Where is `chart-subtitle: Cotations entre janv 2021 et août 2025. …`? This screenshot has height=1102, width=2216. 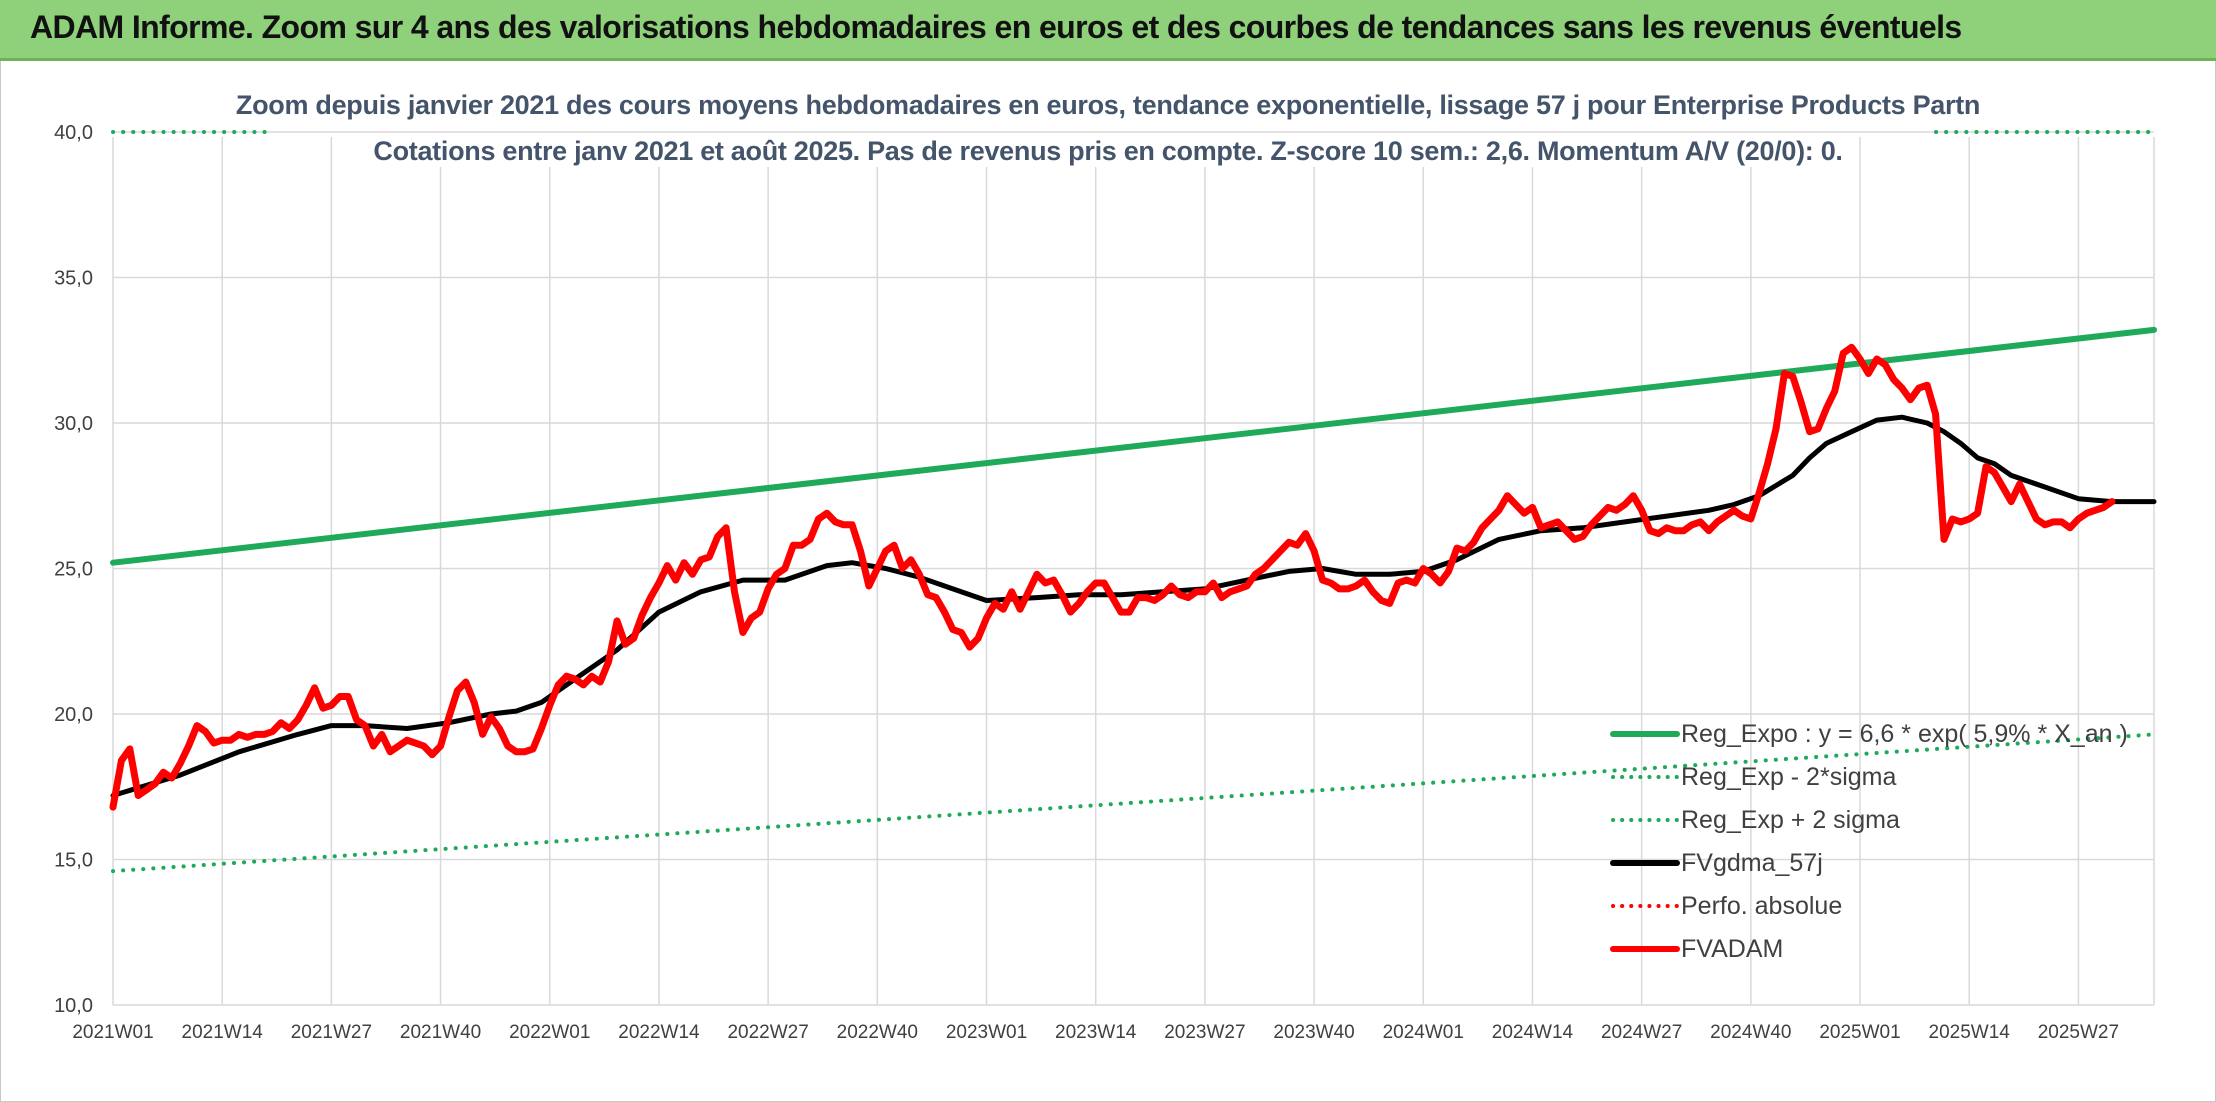
chart-subtitle: Cotations entre janv 2021 et août 2025. … is located at coordinates (1107, 151).